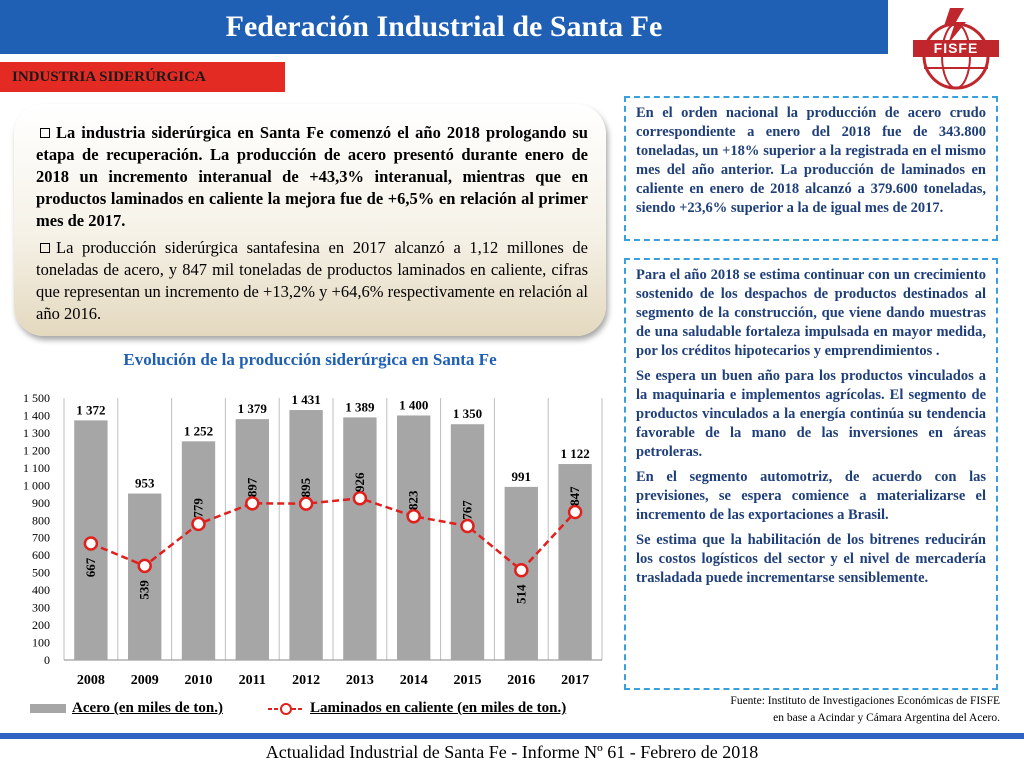  What do you see at coordinates (467, 510) in the screenshot?
I see `line-data-label: 767` at bounding box center [467, 510].